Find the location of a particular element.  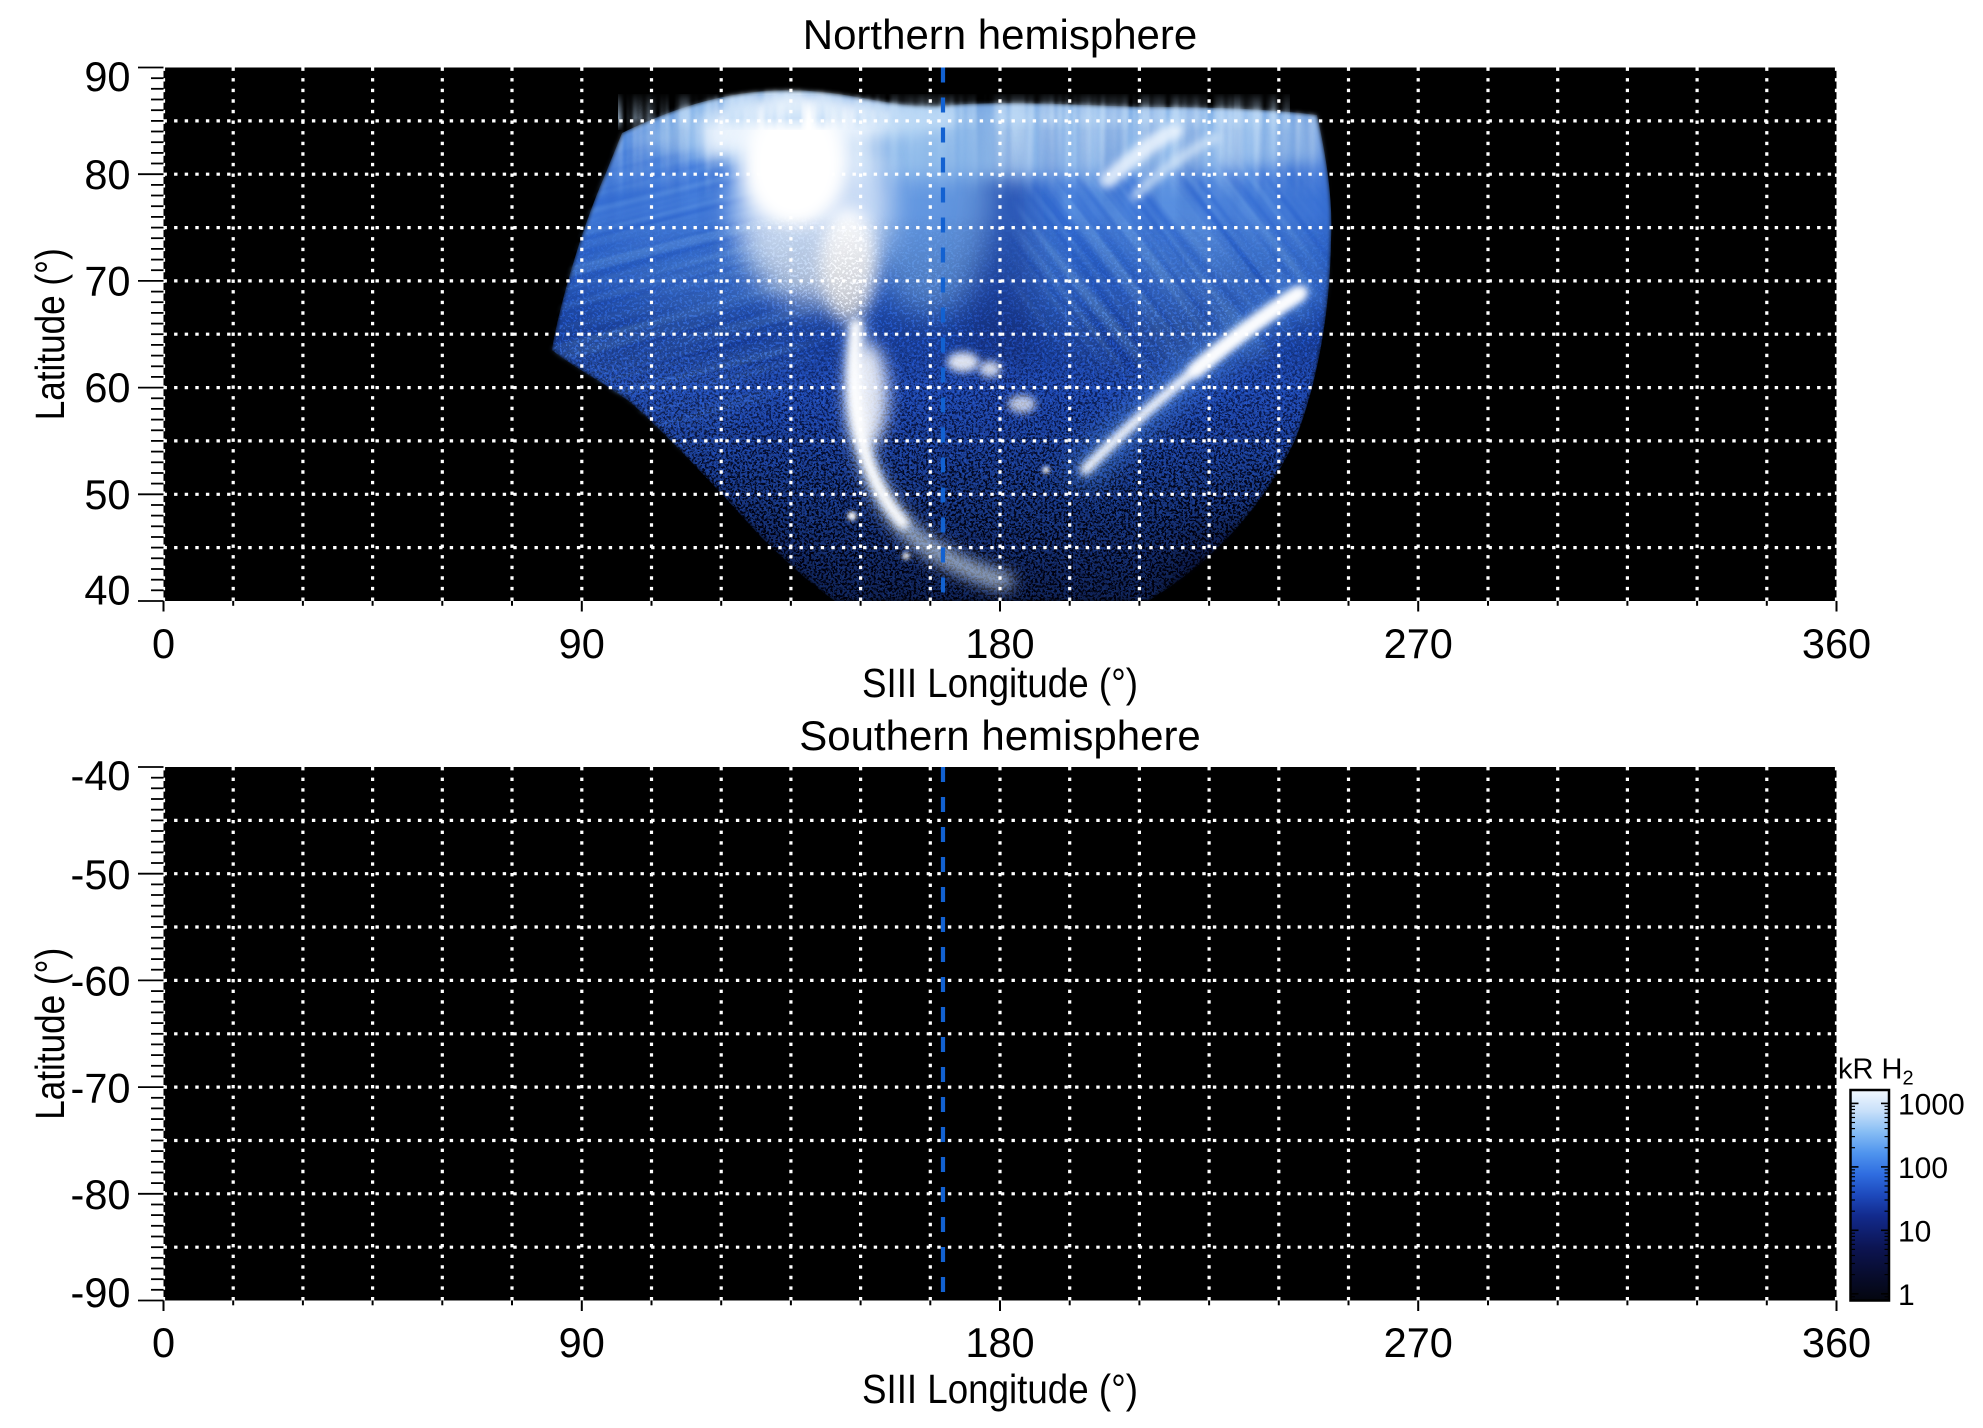

svg-text: -40 is located at coordinates (101, 775).